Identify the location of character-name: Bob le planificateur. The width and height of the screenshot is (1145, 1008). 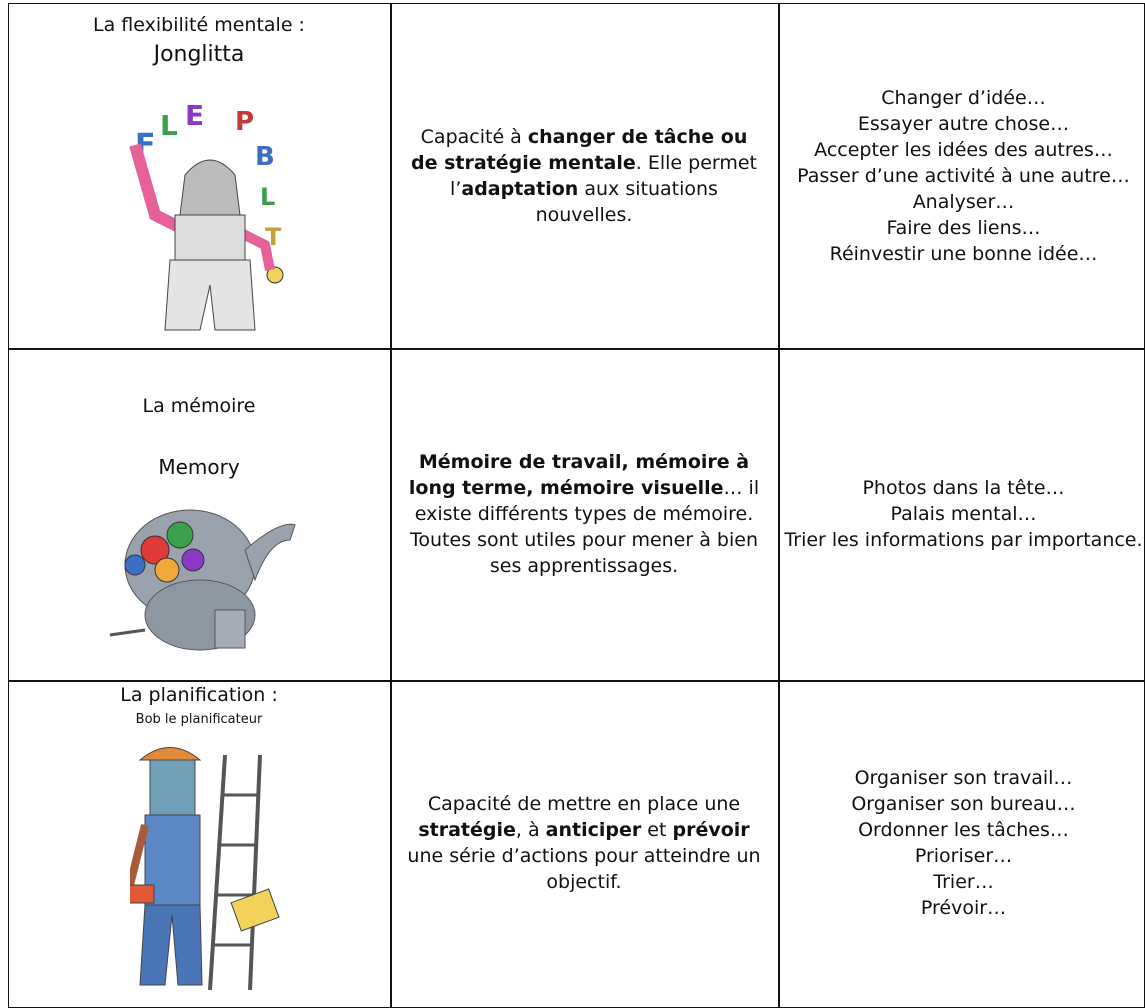
(199, 719).